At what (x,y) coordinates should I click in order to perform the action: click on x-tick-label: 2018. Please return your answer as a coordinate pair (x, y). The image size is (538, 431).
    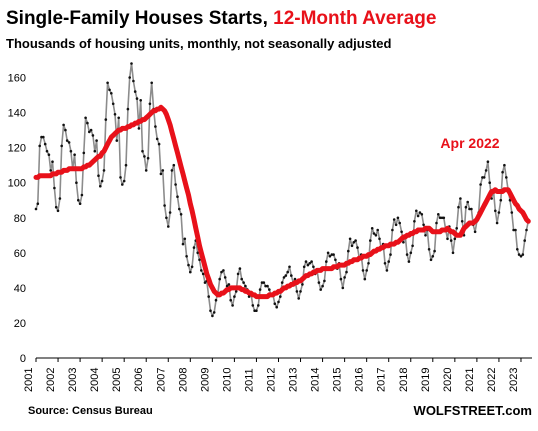
    Looking at the image, I should click on (404, 380).